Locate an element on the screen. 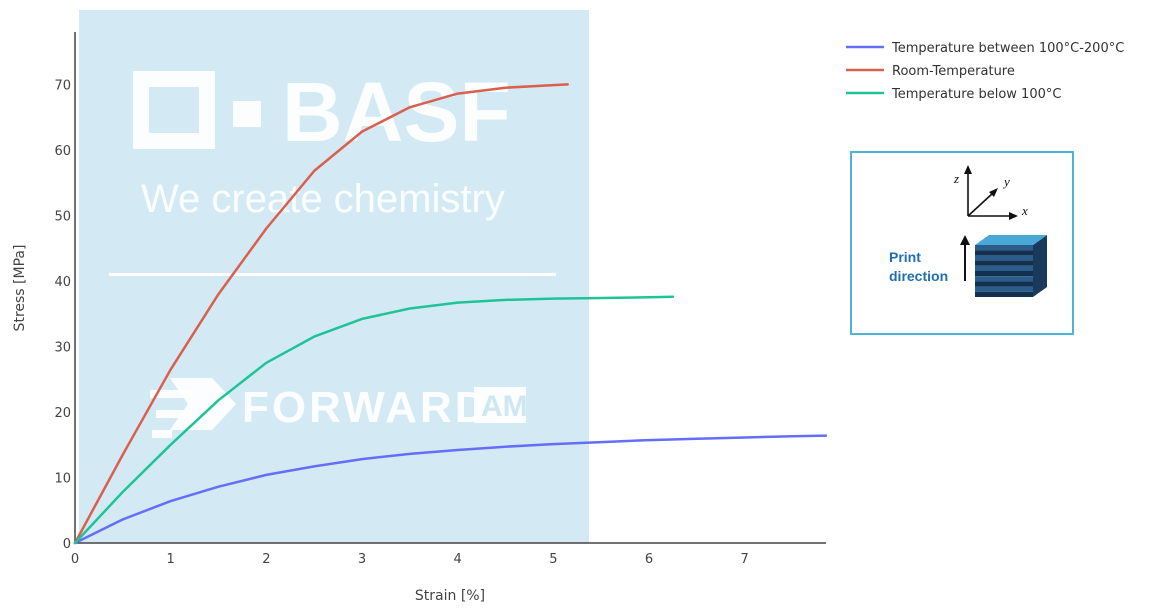  legend-item-room-temperature: Room-Temperature is located at coordinates (930, 71).